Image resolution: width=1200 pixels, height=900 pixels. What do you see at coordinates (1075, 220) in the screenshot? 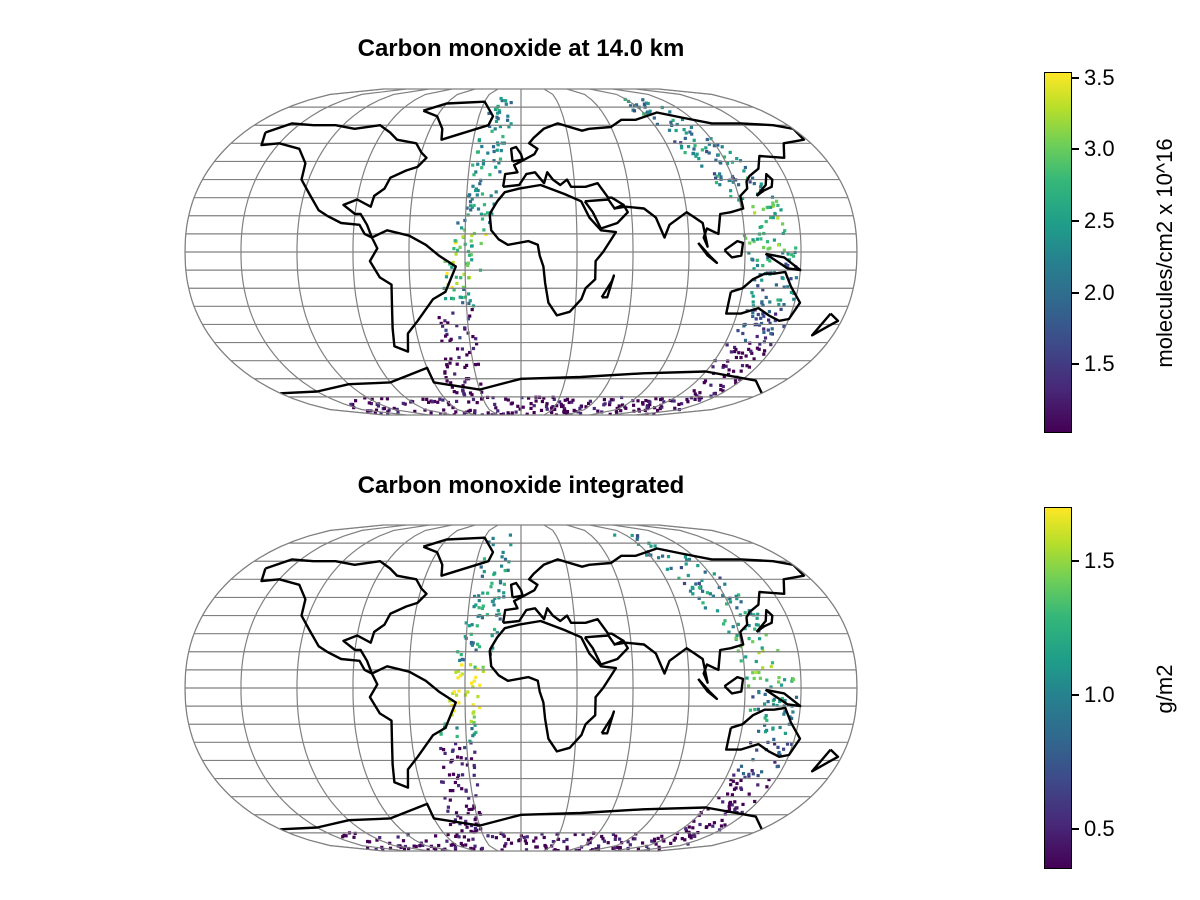
I see `colorbar-tick-mark` at bounding box center [1075, 220].